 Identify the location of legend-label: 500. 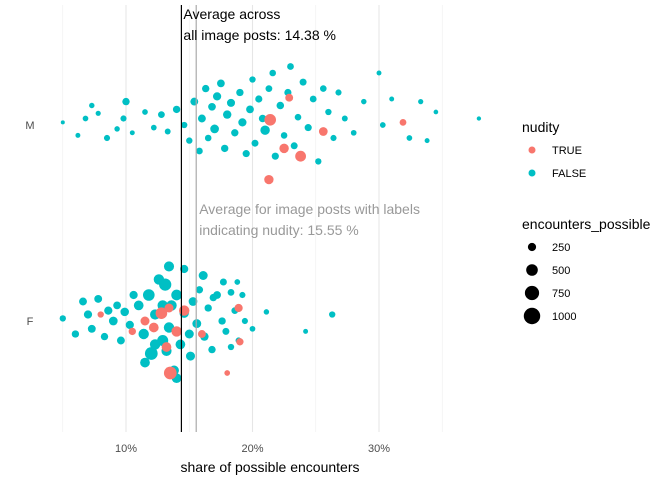
(561, 271).